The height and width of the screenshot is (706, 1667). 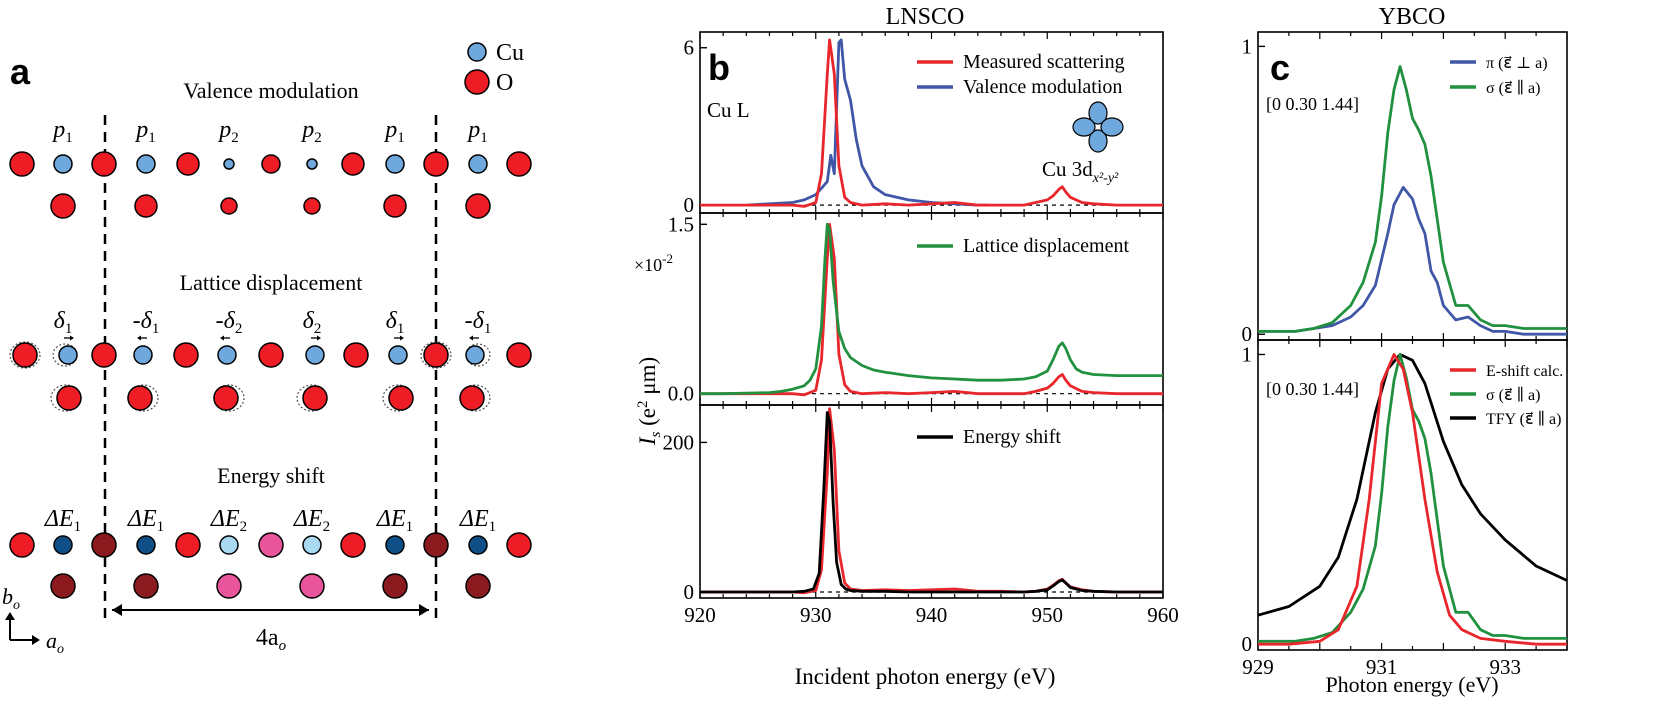 I want to click on legend-label: Lattice displacement, so click(x=1046, y=246).